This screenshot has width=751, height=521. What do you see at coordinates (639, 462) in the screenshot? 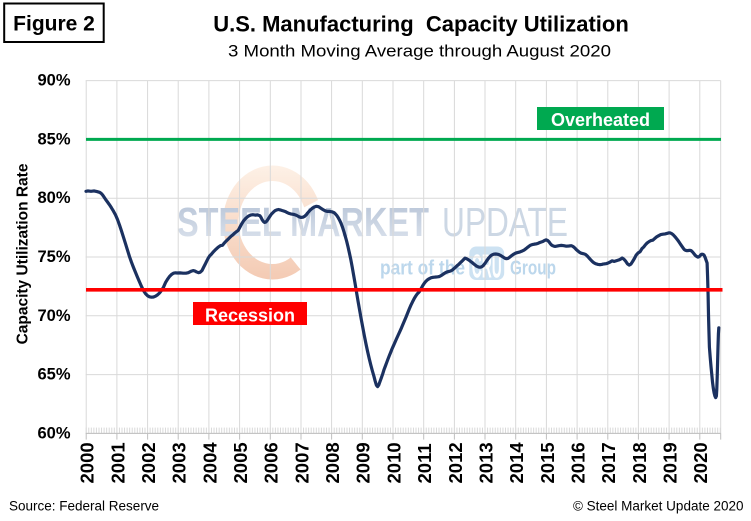
I see `svg-text: 2018` at bounding box center [639, 462].